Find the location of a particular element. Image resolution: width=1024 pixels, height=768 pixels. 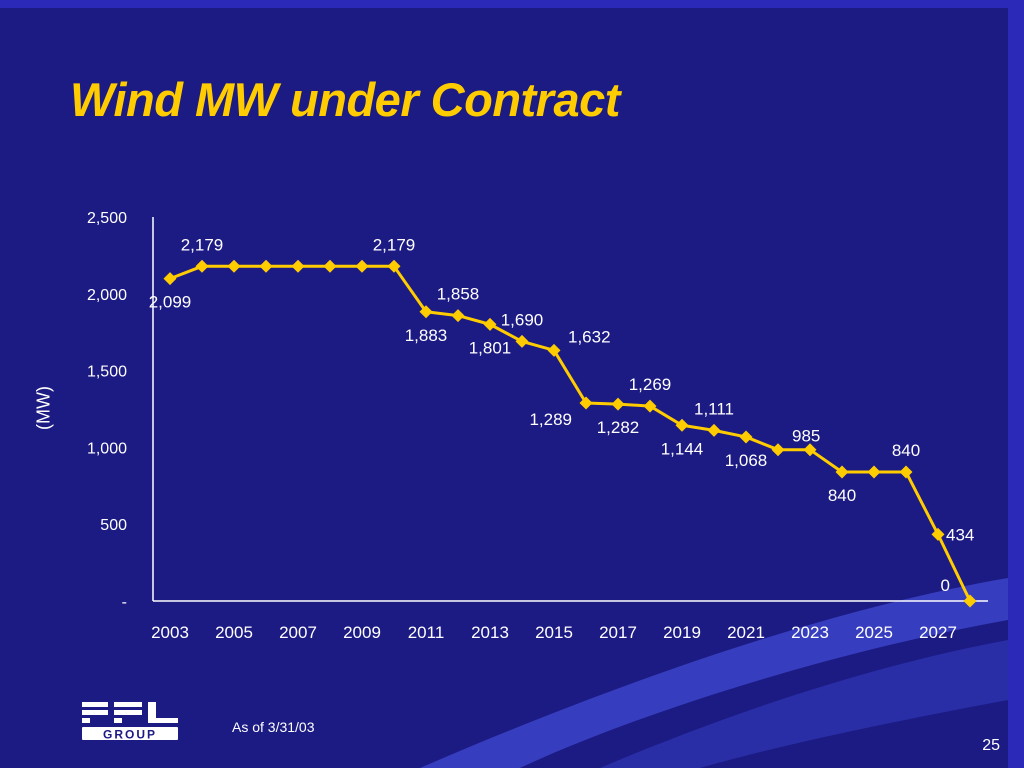

data-label: 1,269 is located at coordinates (650, 384).